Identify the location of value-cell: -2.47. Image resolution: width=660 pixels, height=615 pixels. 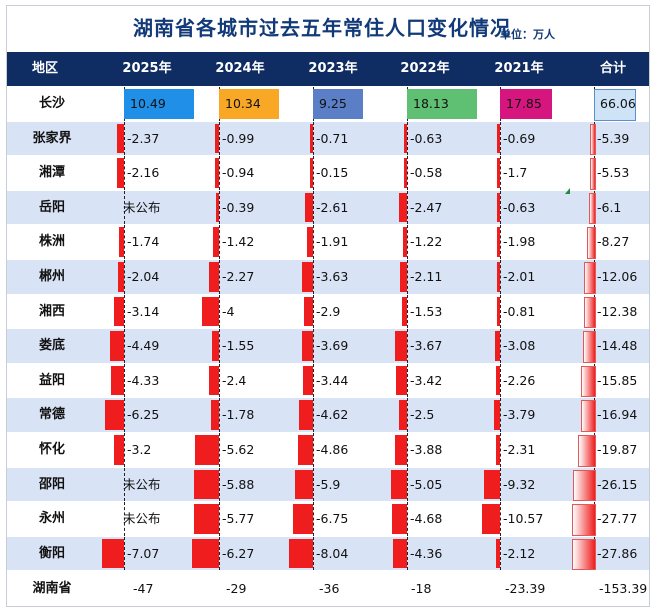
(426, 207).